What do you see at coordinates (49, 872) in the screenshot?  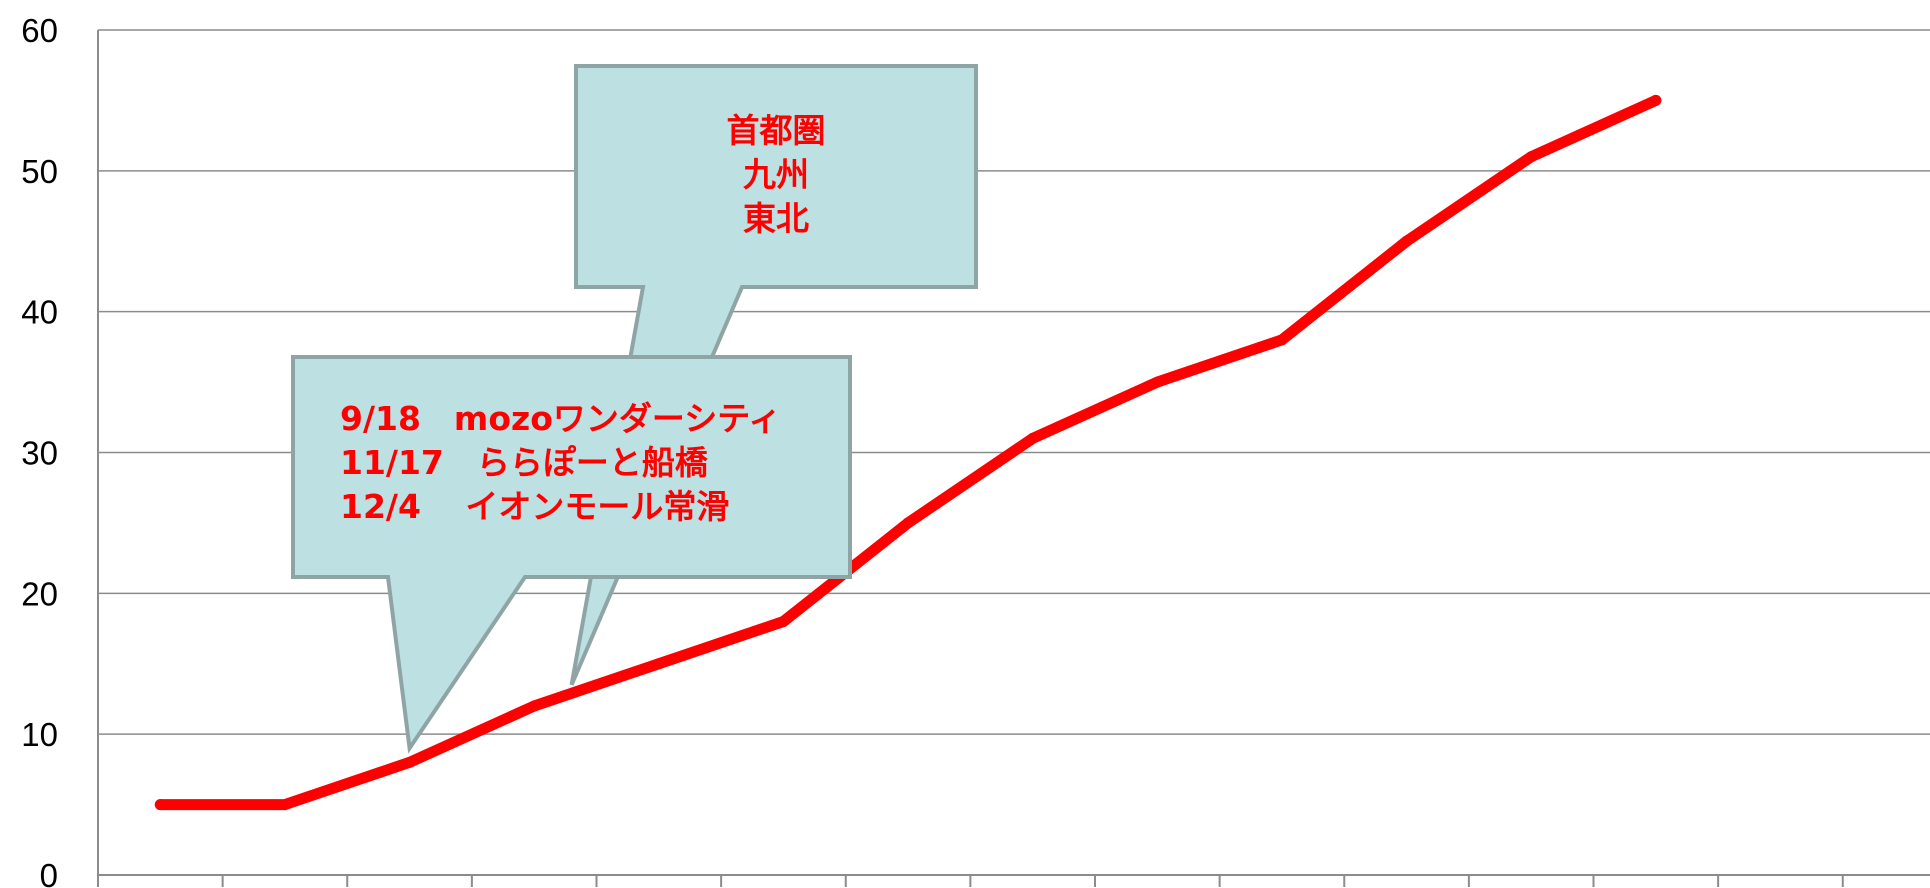 I see `y-tick-label-0: 0` at bounding box center [49, 872].